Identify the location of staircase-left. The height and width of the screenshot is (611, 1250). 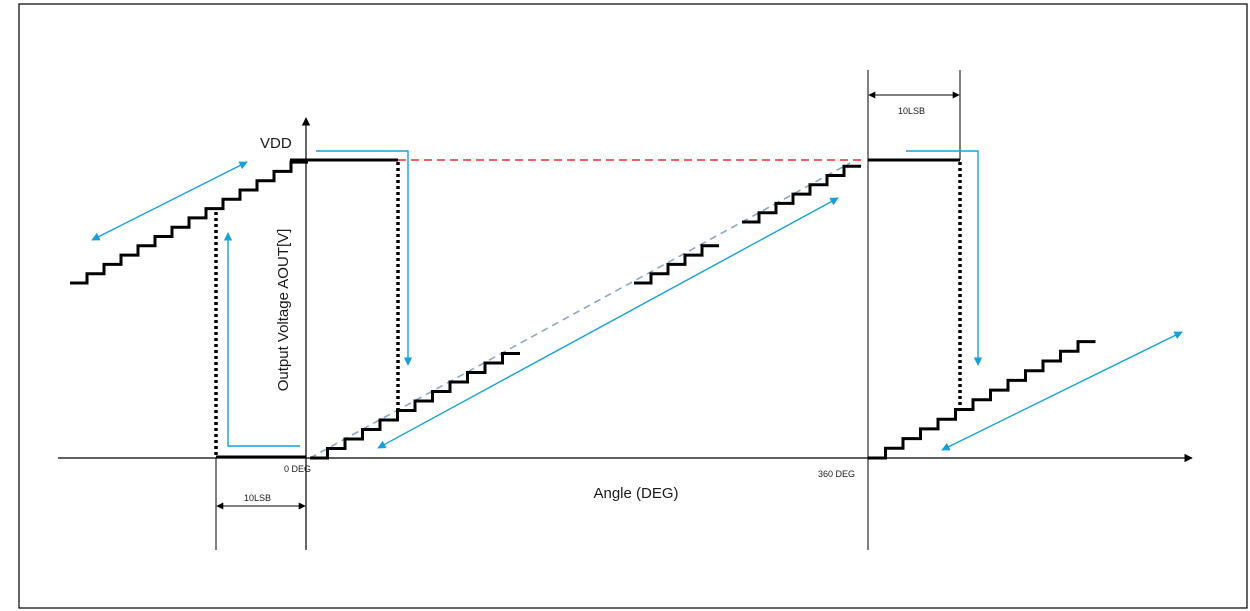
(189, 222).